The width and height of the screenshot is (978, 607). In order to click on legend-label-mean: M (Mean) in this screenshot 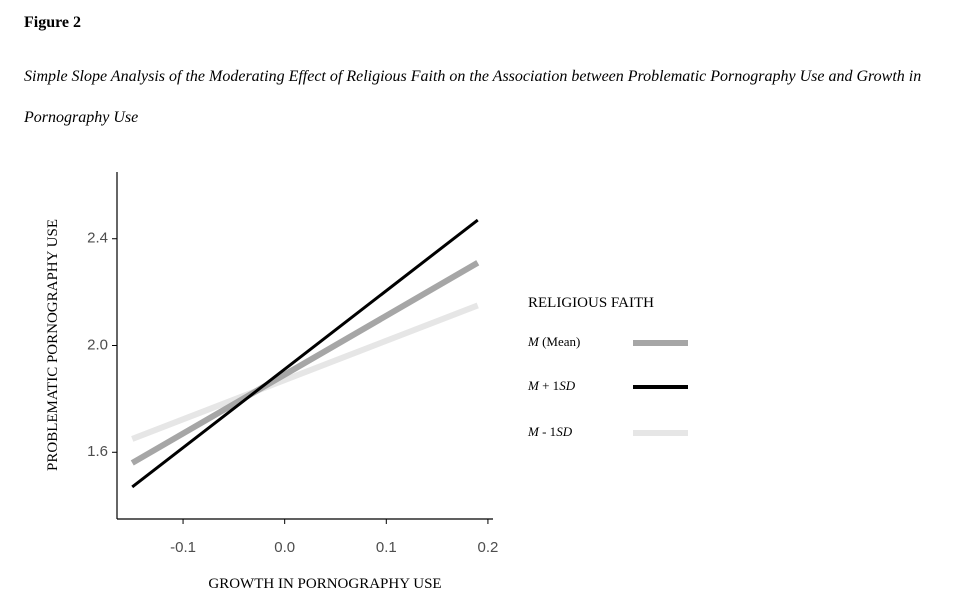, I will do `click(553, 341)`.